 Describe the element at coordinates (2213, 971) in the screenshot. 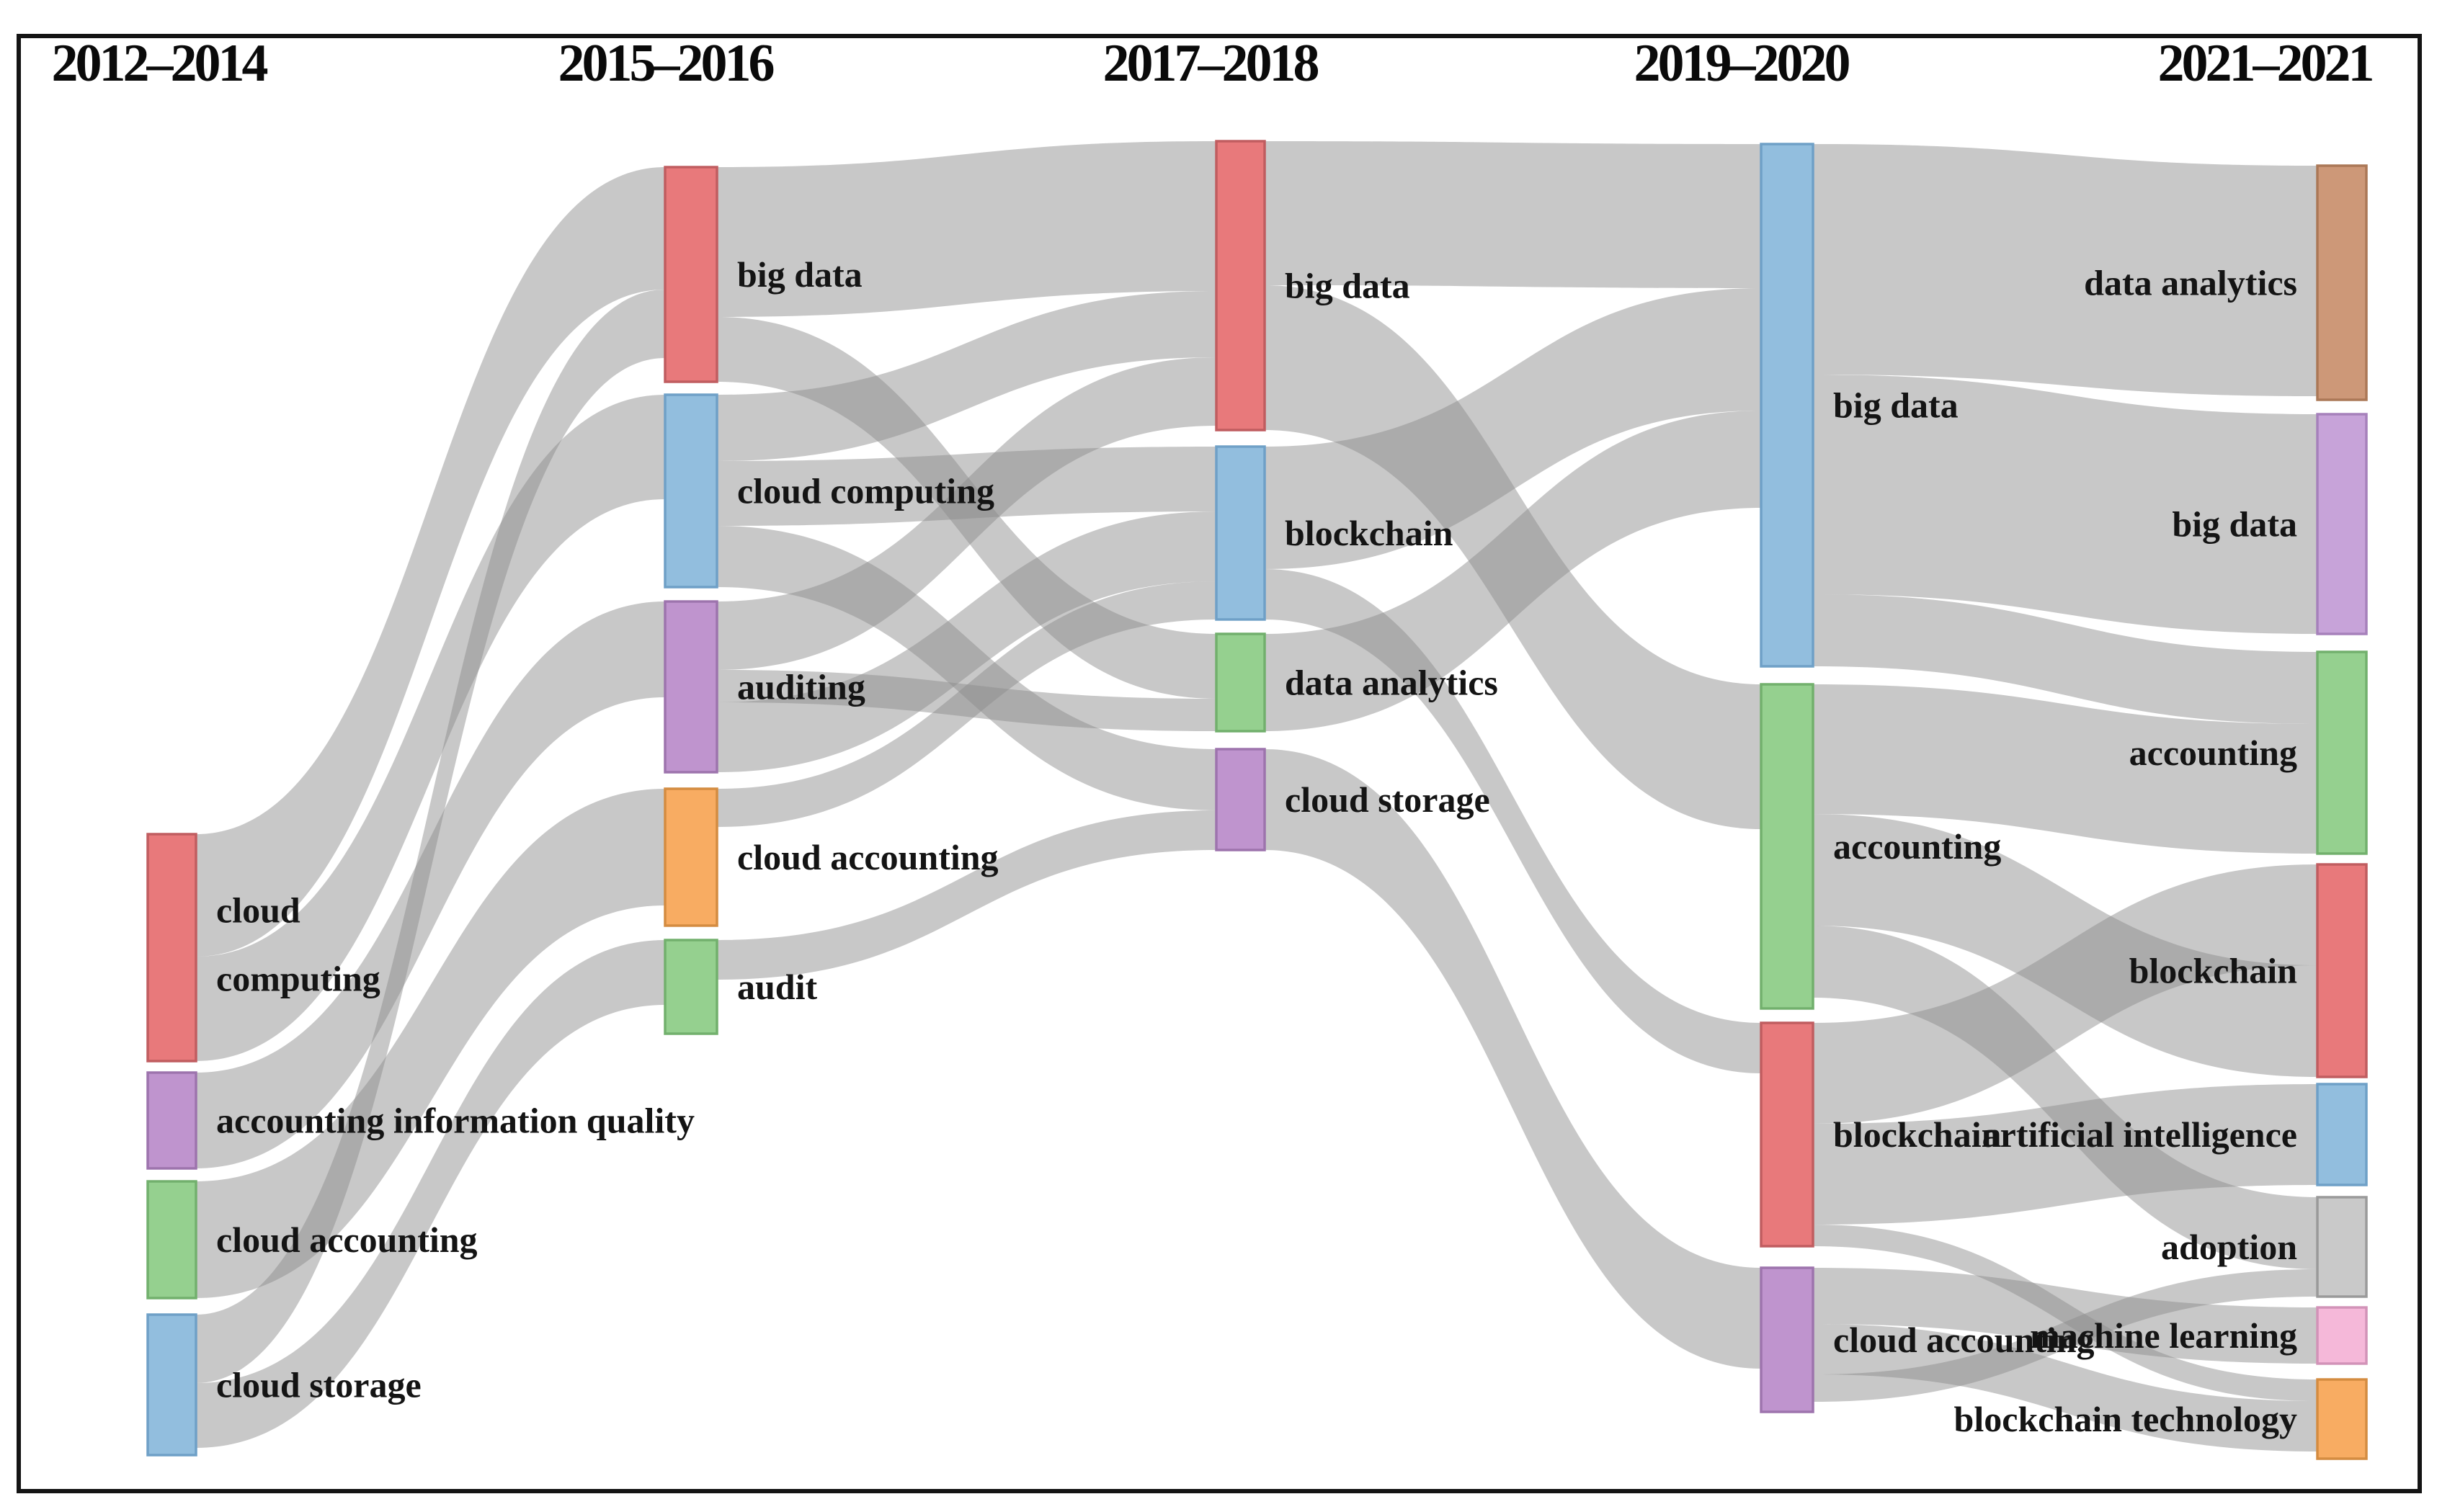

I see `node-label-c5-blockchain: blockchain` at that location.